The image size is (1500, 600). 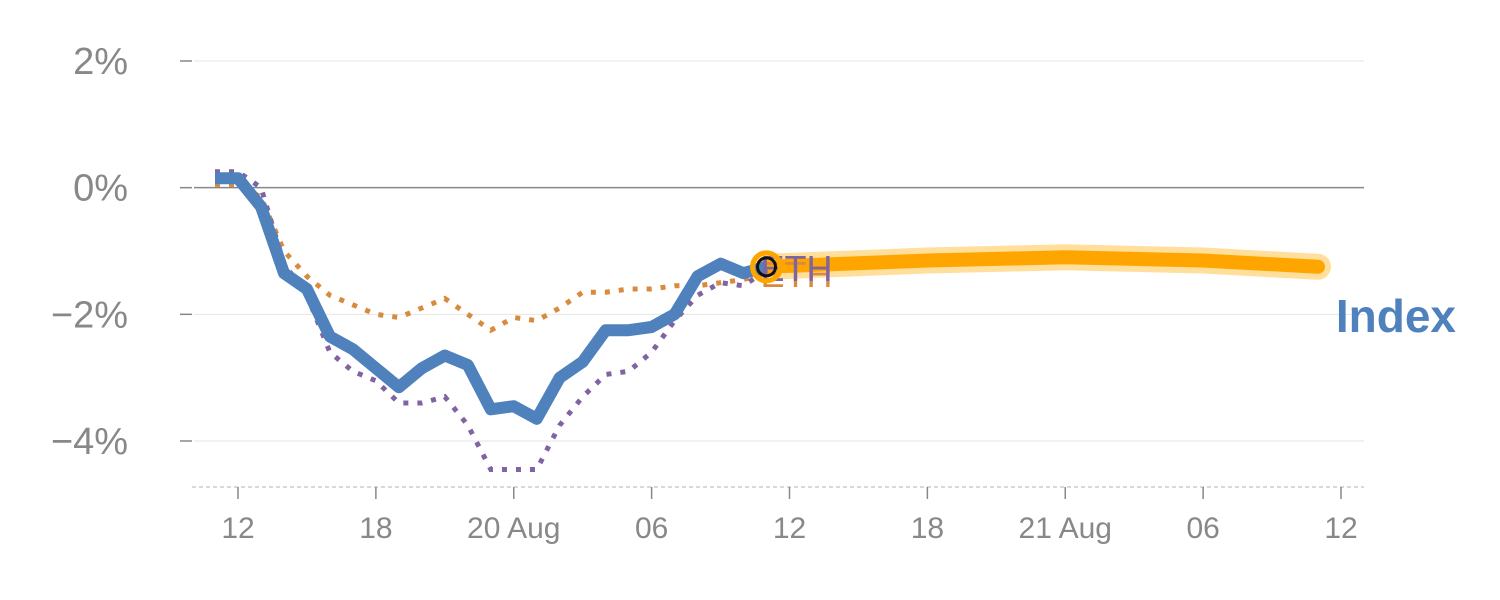 I want to click on y-tick-label: 2%, so click(x=100, y=62).